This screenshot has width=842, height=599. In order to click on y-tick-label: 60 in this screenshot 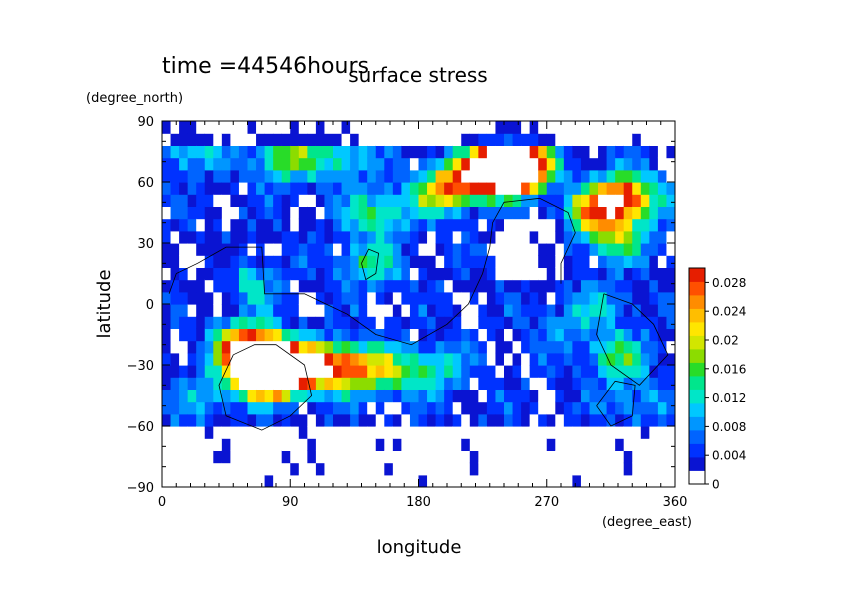, I will do `click(145, 183)`.